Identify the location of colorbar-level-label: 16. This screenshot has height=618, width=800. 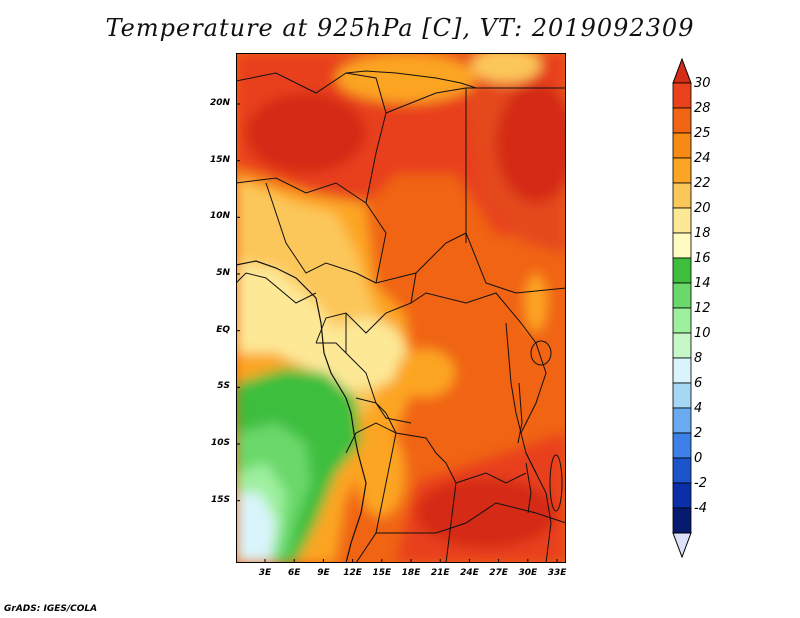
(702, 258).